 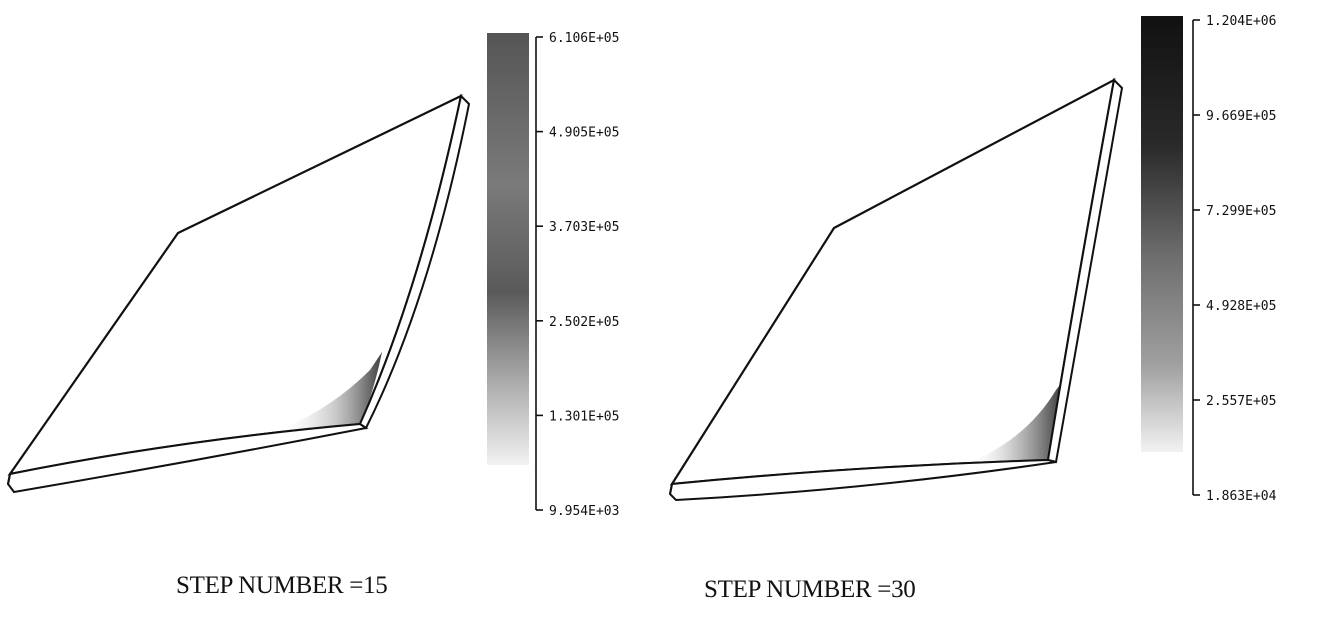 I want to click on colorbar-tick-label: 4.928E+05, so click(x=1241, y=306).